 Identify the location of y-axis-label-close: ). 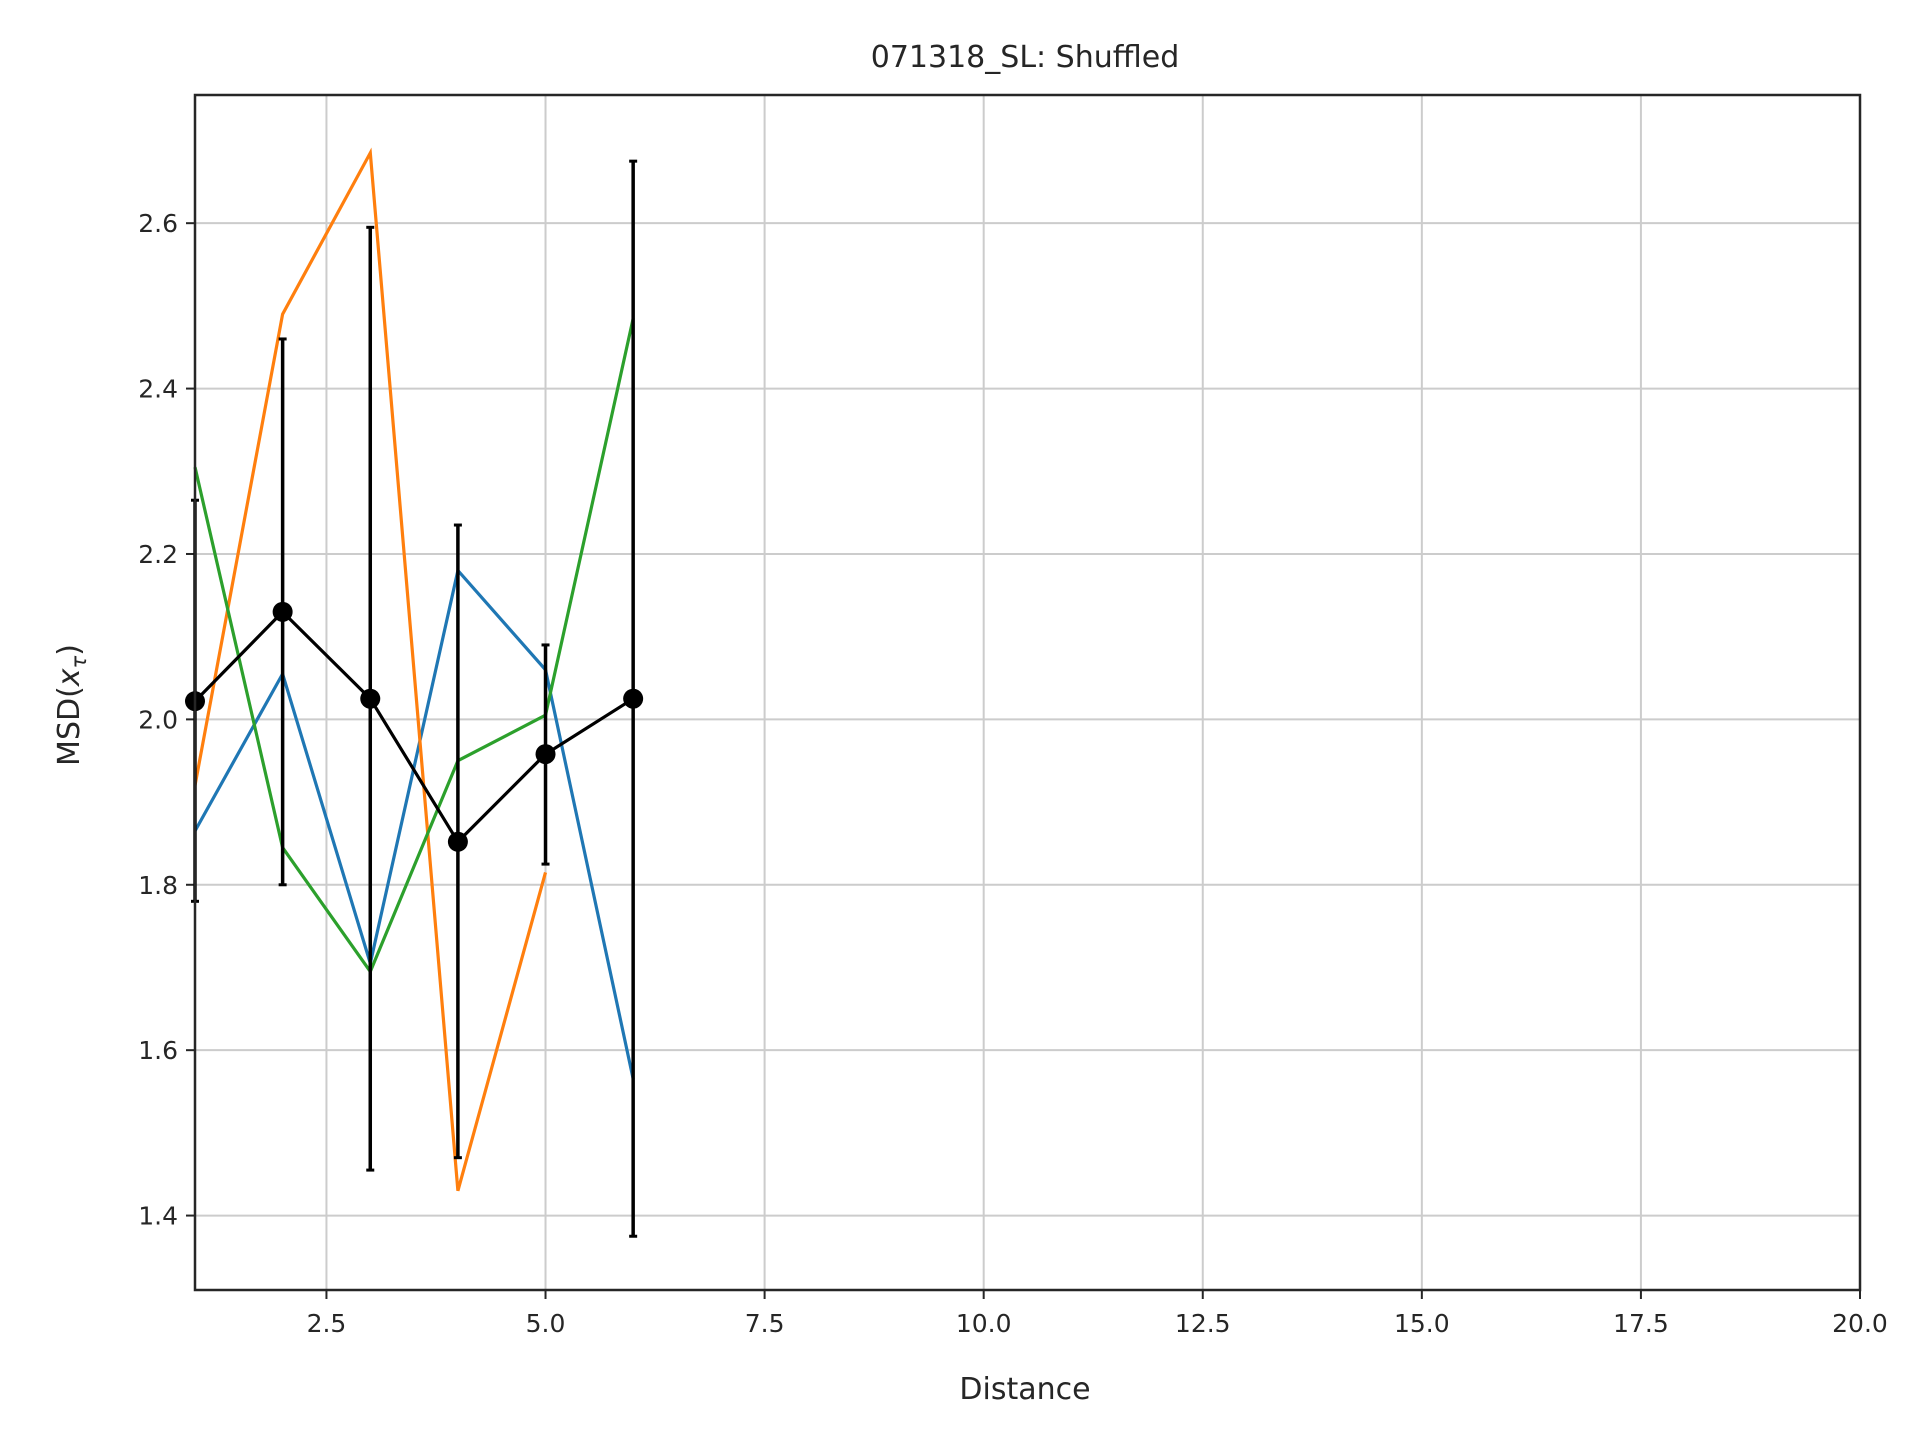
(69, 650).